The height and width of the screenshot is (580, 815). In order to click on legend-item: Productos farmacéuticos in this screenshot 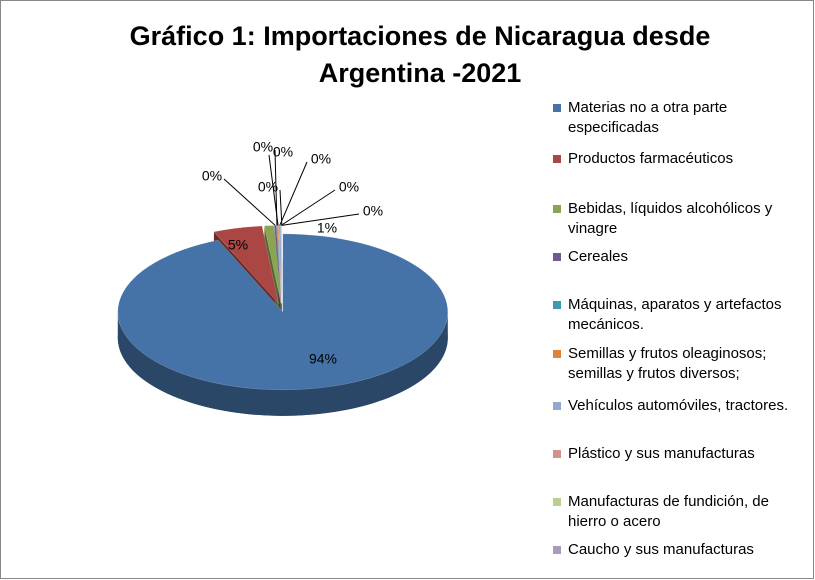, I will do `click(680, 159)`.